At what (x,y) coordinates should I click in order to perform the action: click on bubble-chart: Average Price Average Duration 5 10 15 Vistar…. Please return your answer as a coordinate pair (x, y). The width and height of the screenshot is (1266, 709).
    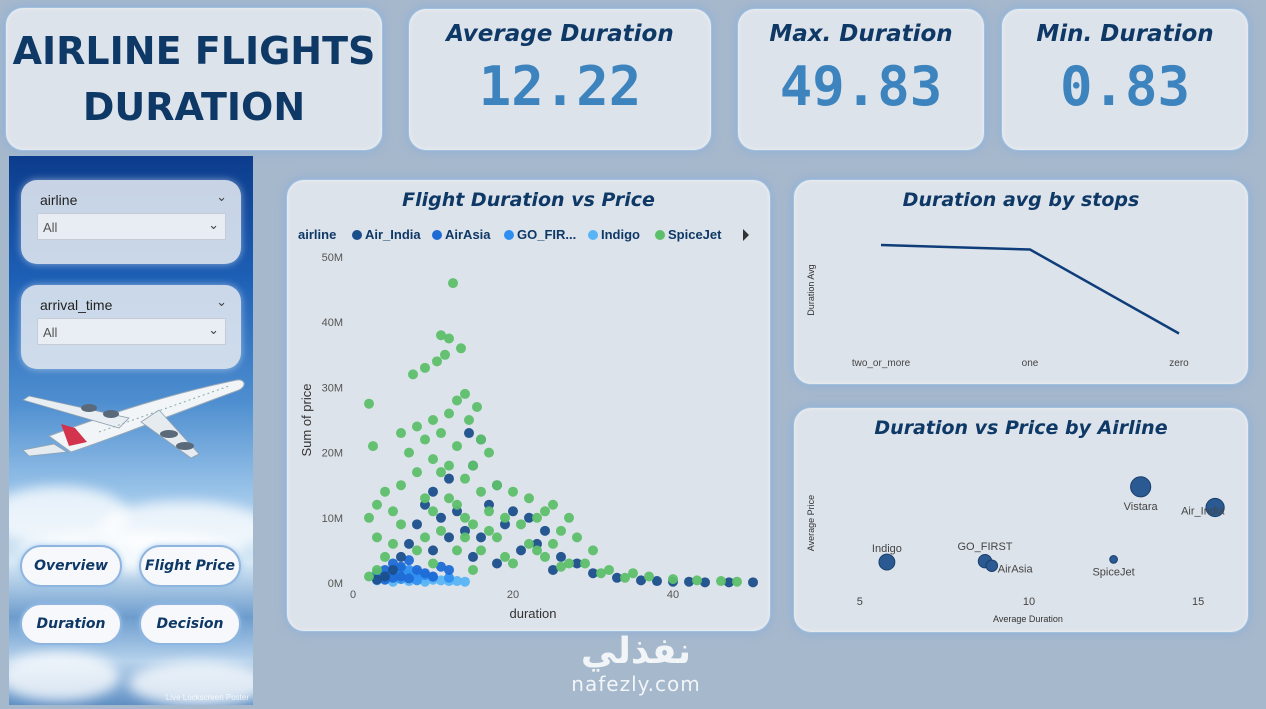
    Looking at the image, I should click on (1022, 521).